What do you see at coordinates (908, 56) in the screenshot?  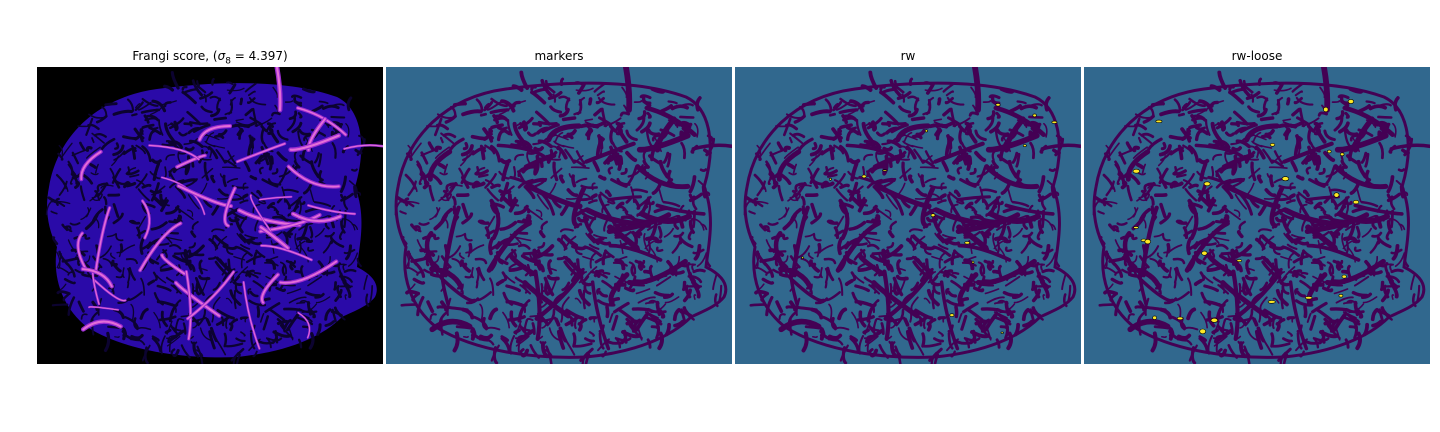 I see `panel-title-rw: rw` at bounding box center [908, 56].